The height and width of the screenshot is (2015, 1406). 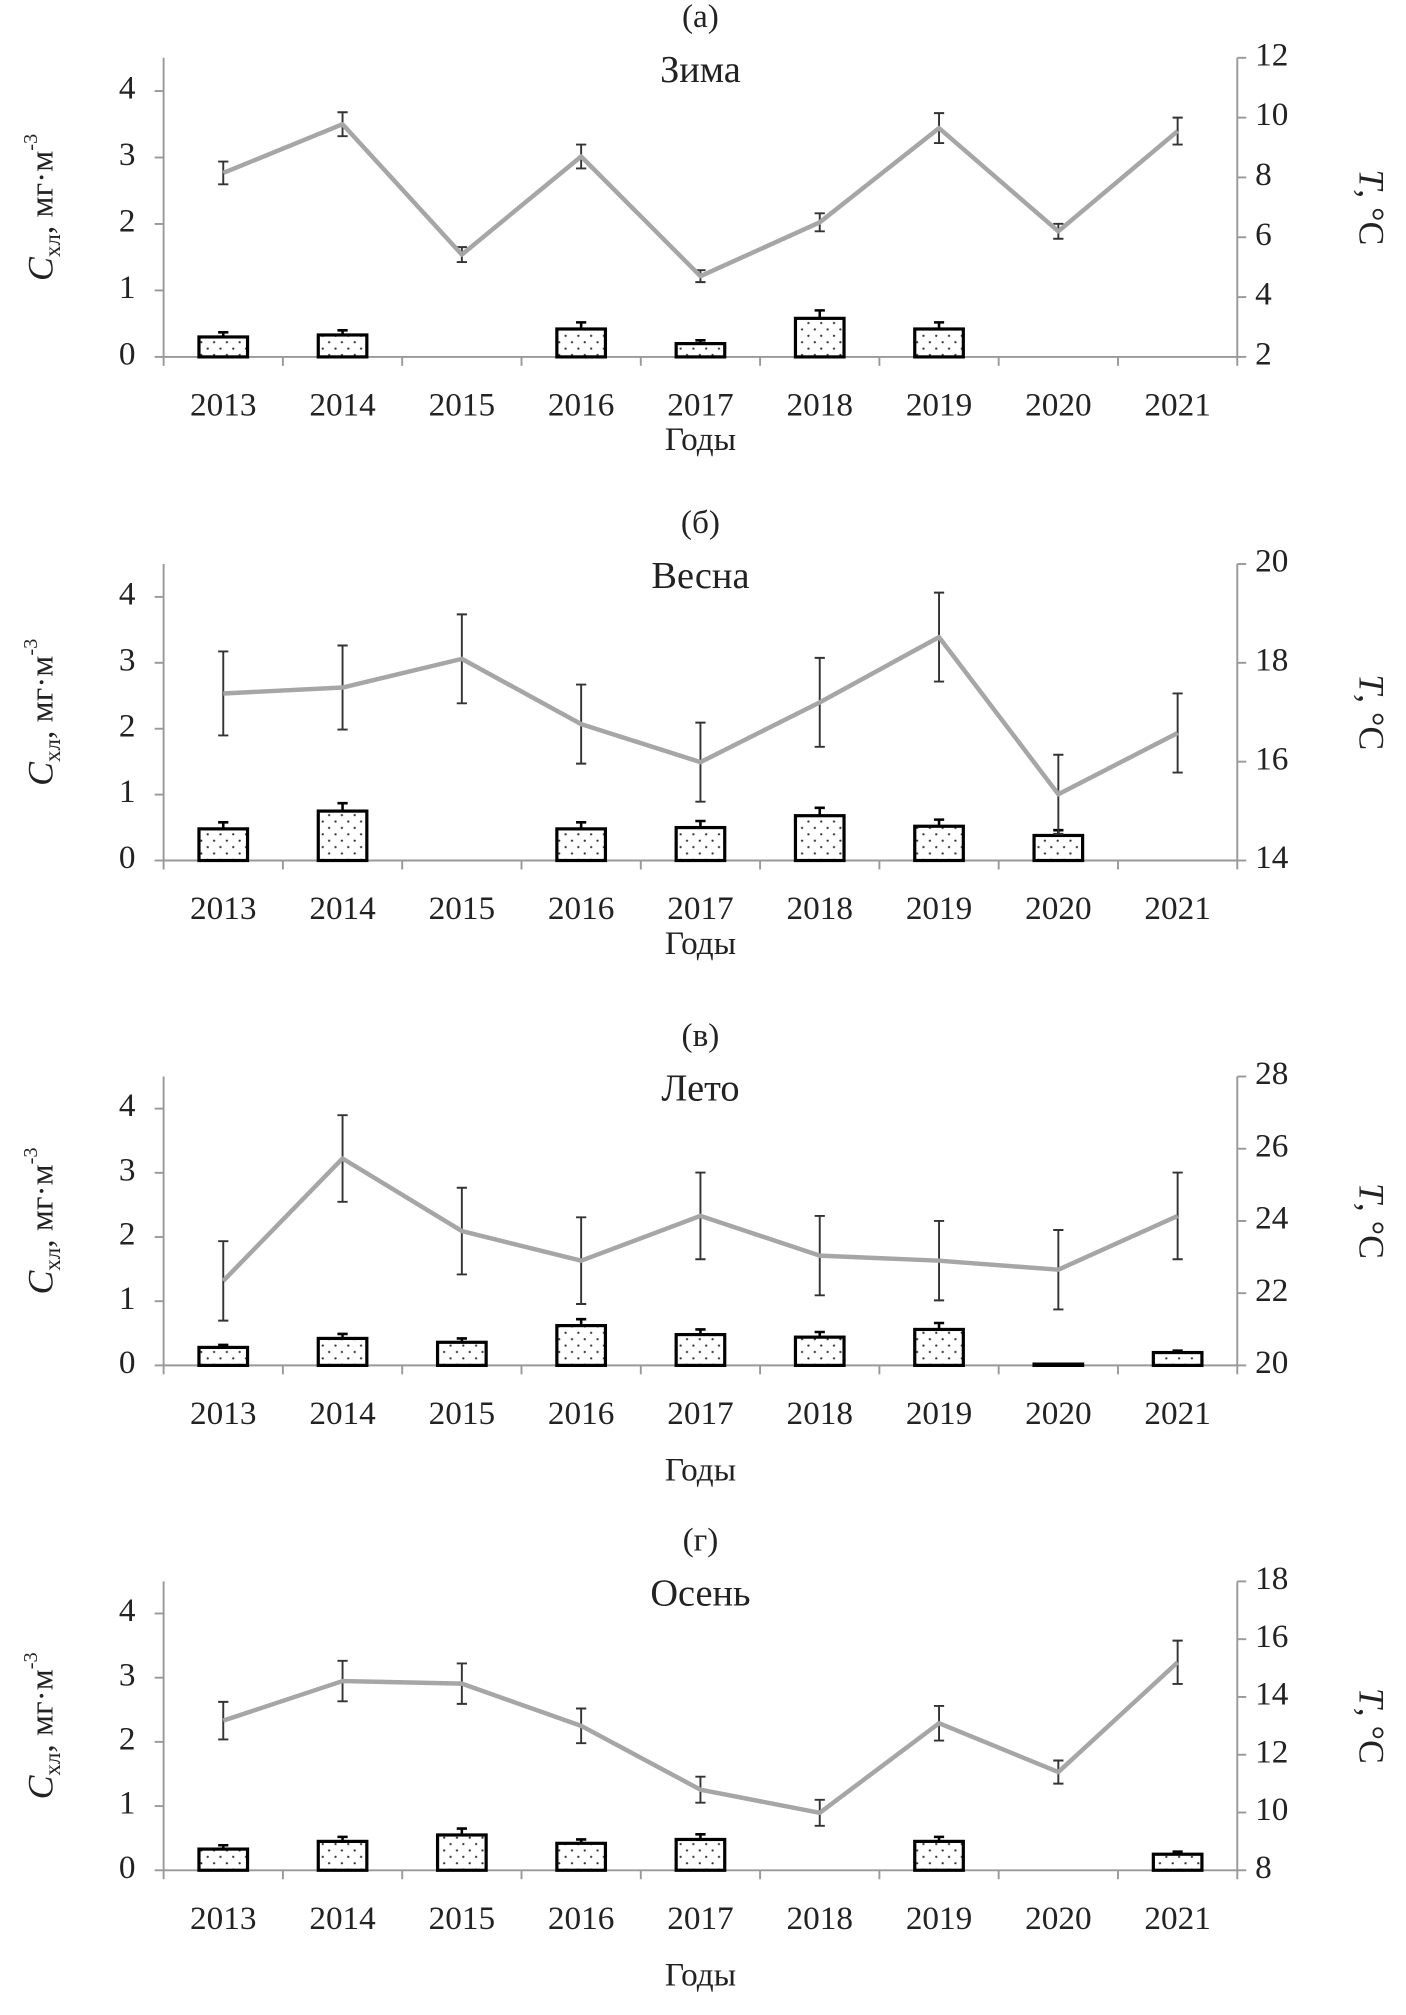 I want to click on panel-label: (г), so click(x=701, y=1540).